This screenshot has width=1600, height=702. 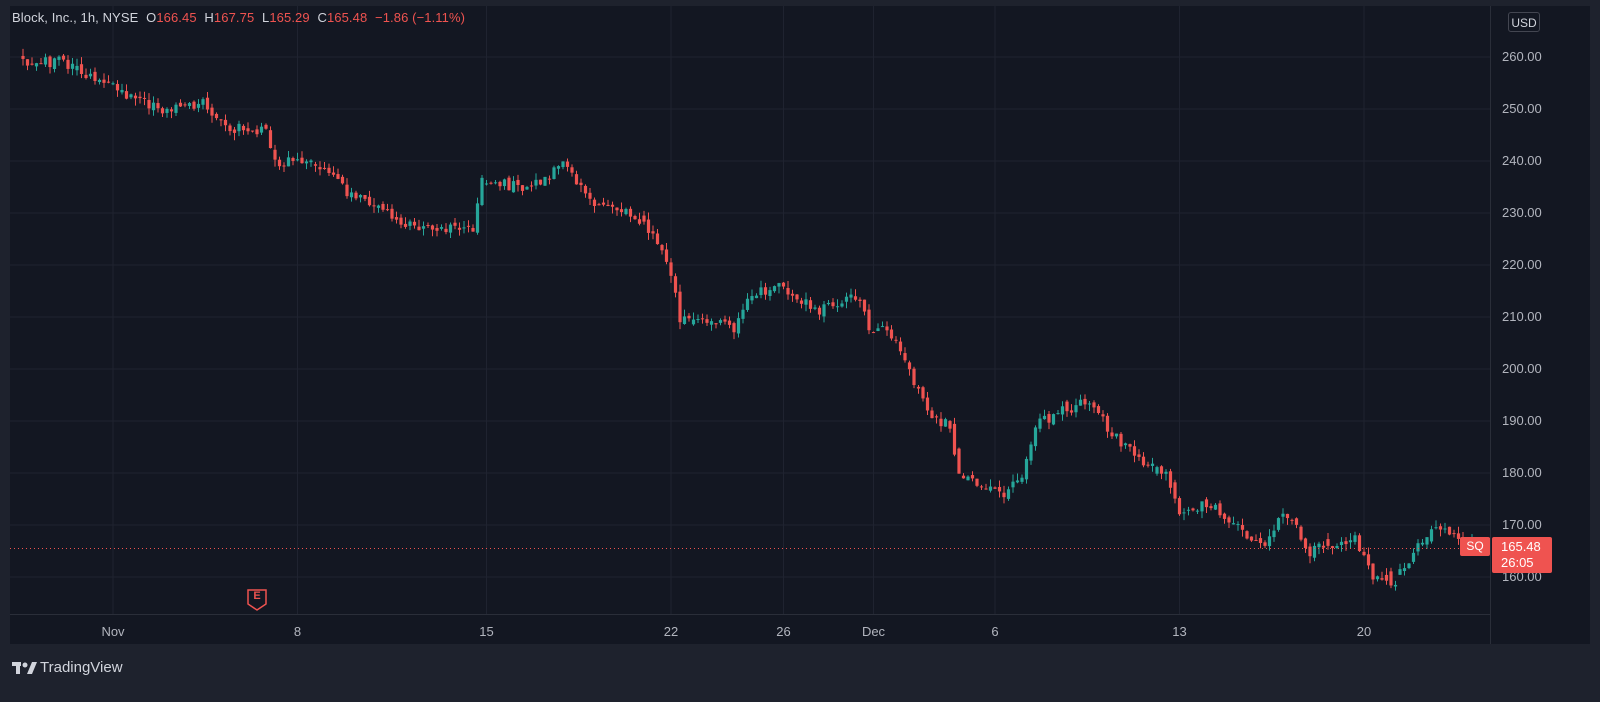 What do you see at coordinates (176, 17) in the screenshot?
I see `open-value: 166.45` at bounding box center [176, 17].